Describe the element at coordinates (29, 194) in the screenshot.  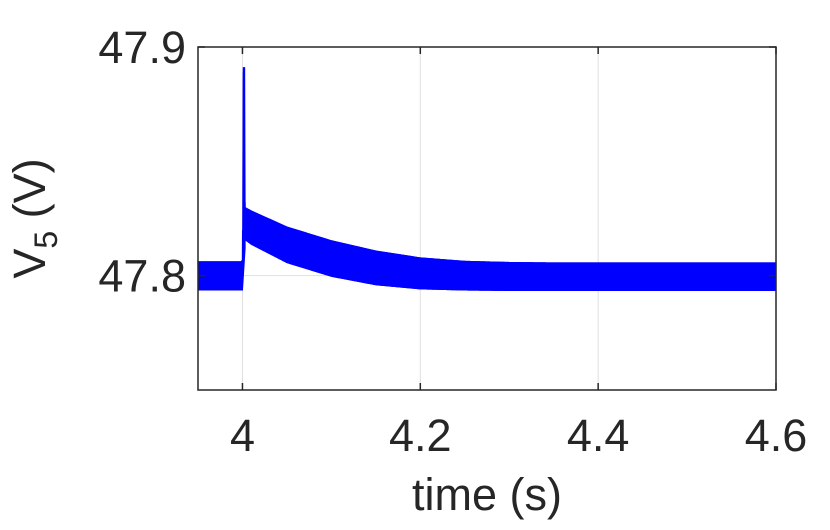
I see `y-axis-label-suffix: (V)` at that location.